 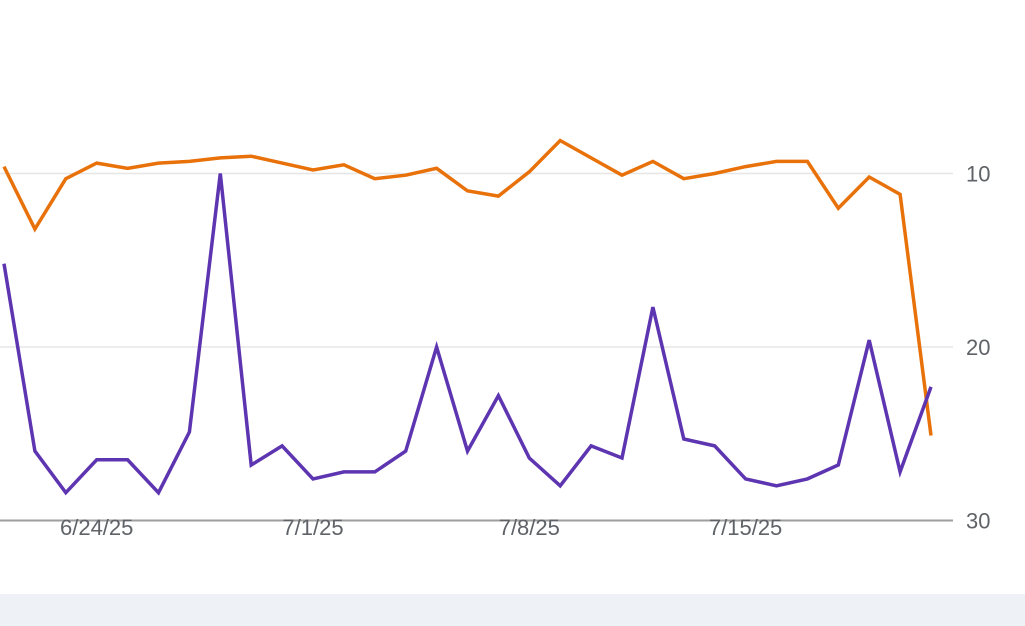 What do you see at coordinates (978, 174) in the screenshot?
I see `y-tick-label-10: 10` at bounding box center [978, 174].